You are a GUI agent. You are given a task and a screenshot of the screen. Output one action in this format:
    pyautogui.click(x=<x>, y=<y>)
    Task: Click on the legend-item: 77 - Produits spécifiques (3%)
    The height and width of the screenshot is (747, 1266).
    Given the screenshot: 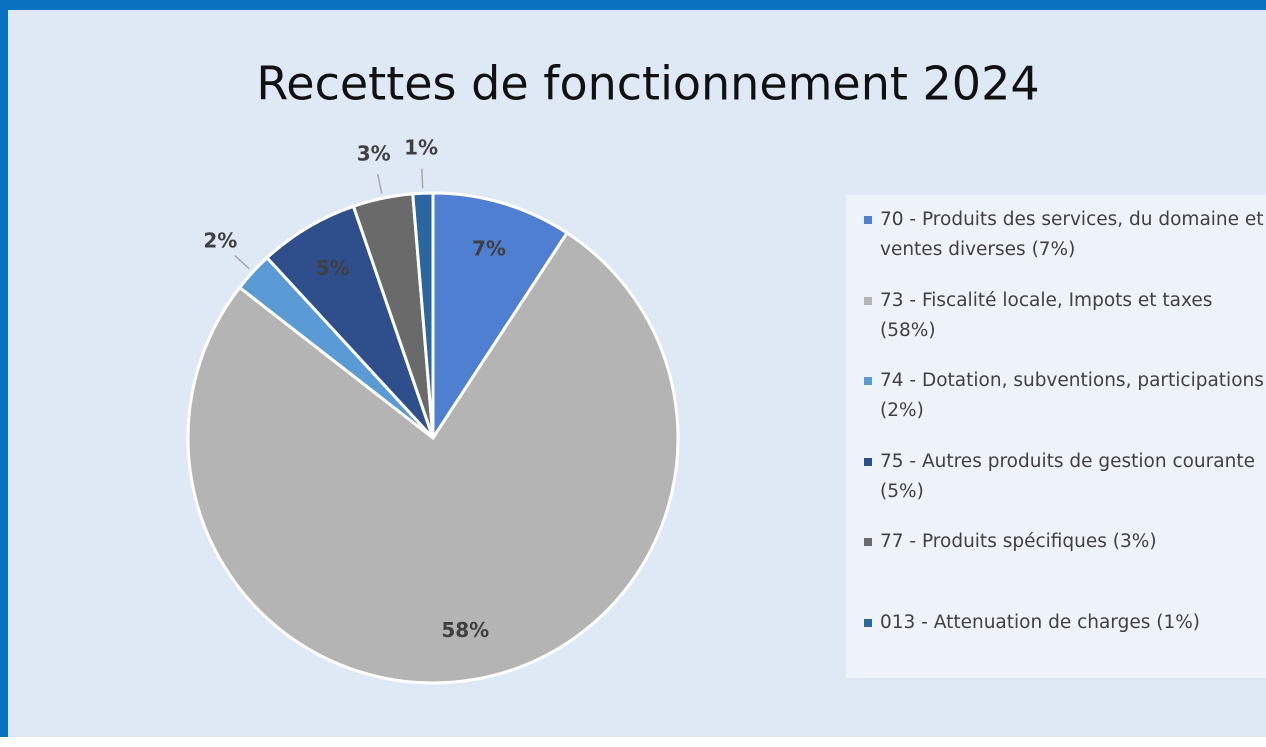 What is the action you would take?
    pyautogui.click(x=1065, y=567)
    